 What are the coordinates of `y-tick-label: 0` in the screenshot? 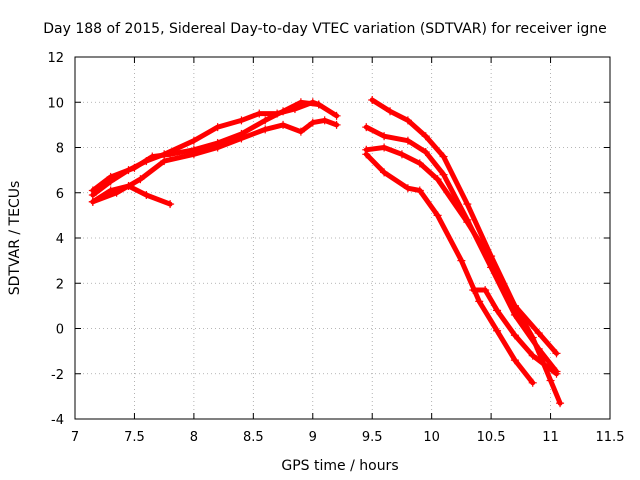 It's located at (60, 330).